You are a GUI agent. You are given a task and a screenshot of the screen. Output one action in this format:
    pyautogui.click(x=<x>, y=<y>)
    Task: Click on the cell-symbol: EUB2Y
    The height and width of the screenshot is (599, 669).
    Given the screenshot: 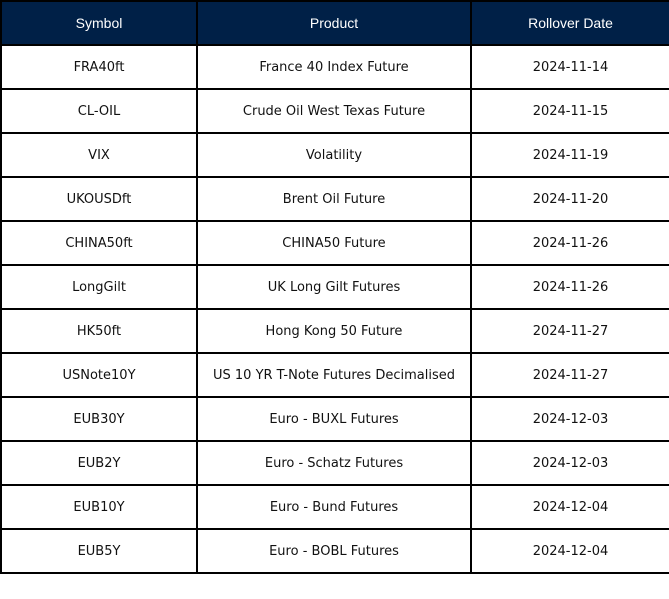 What is the action you would take?
    pyautogui.click(x=99, y=463)
    